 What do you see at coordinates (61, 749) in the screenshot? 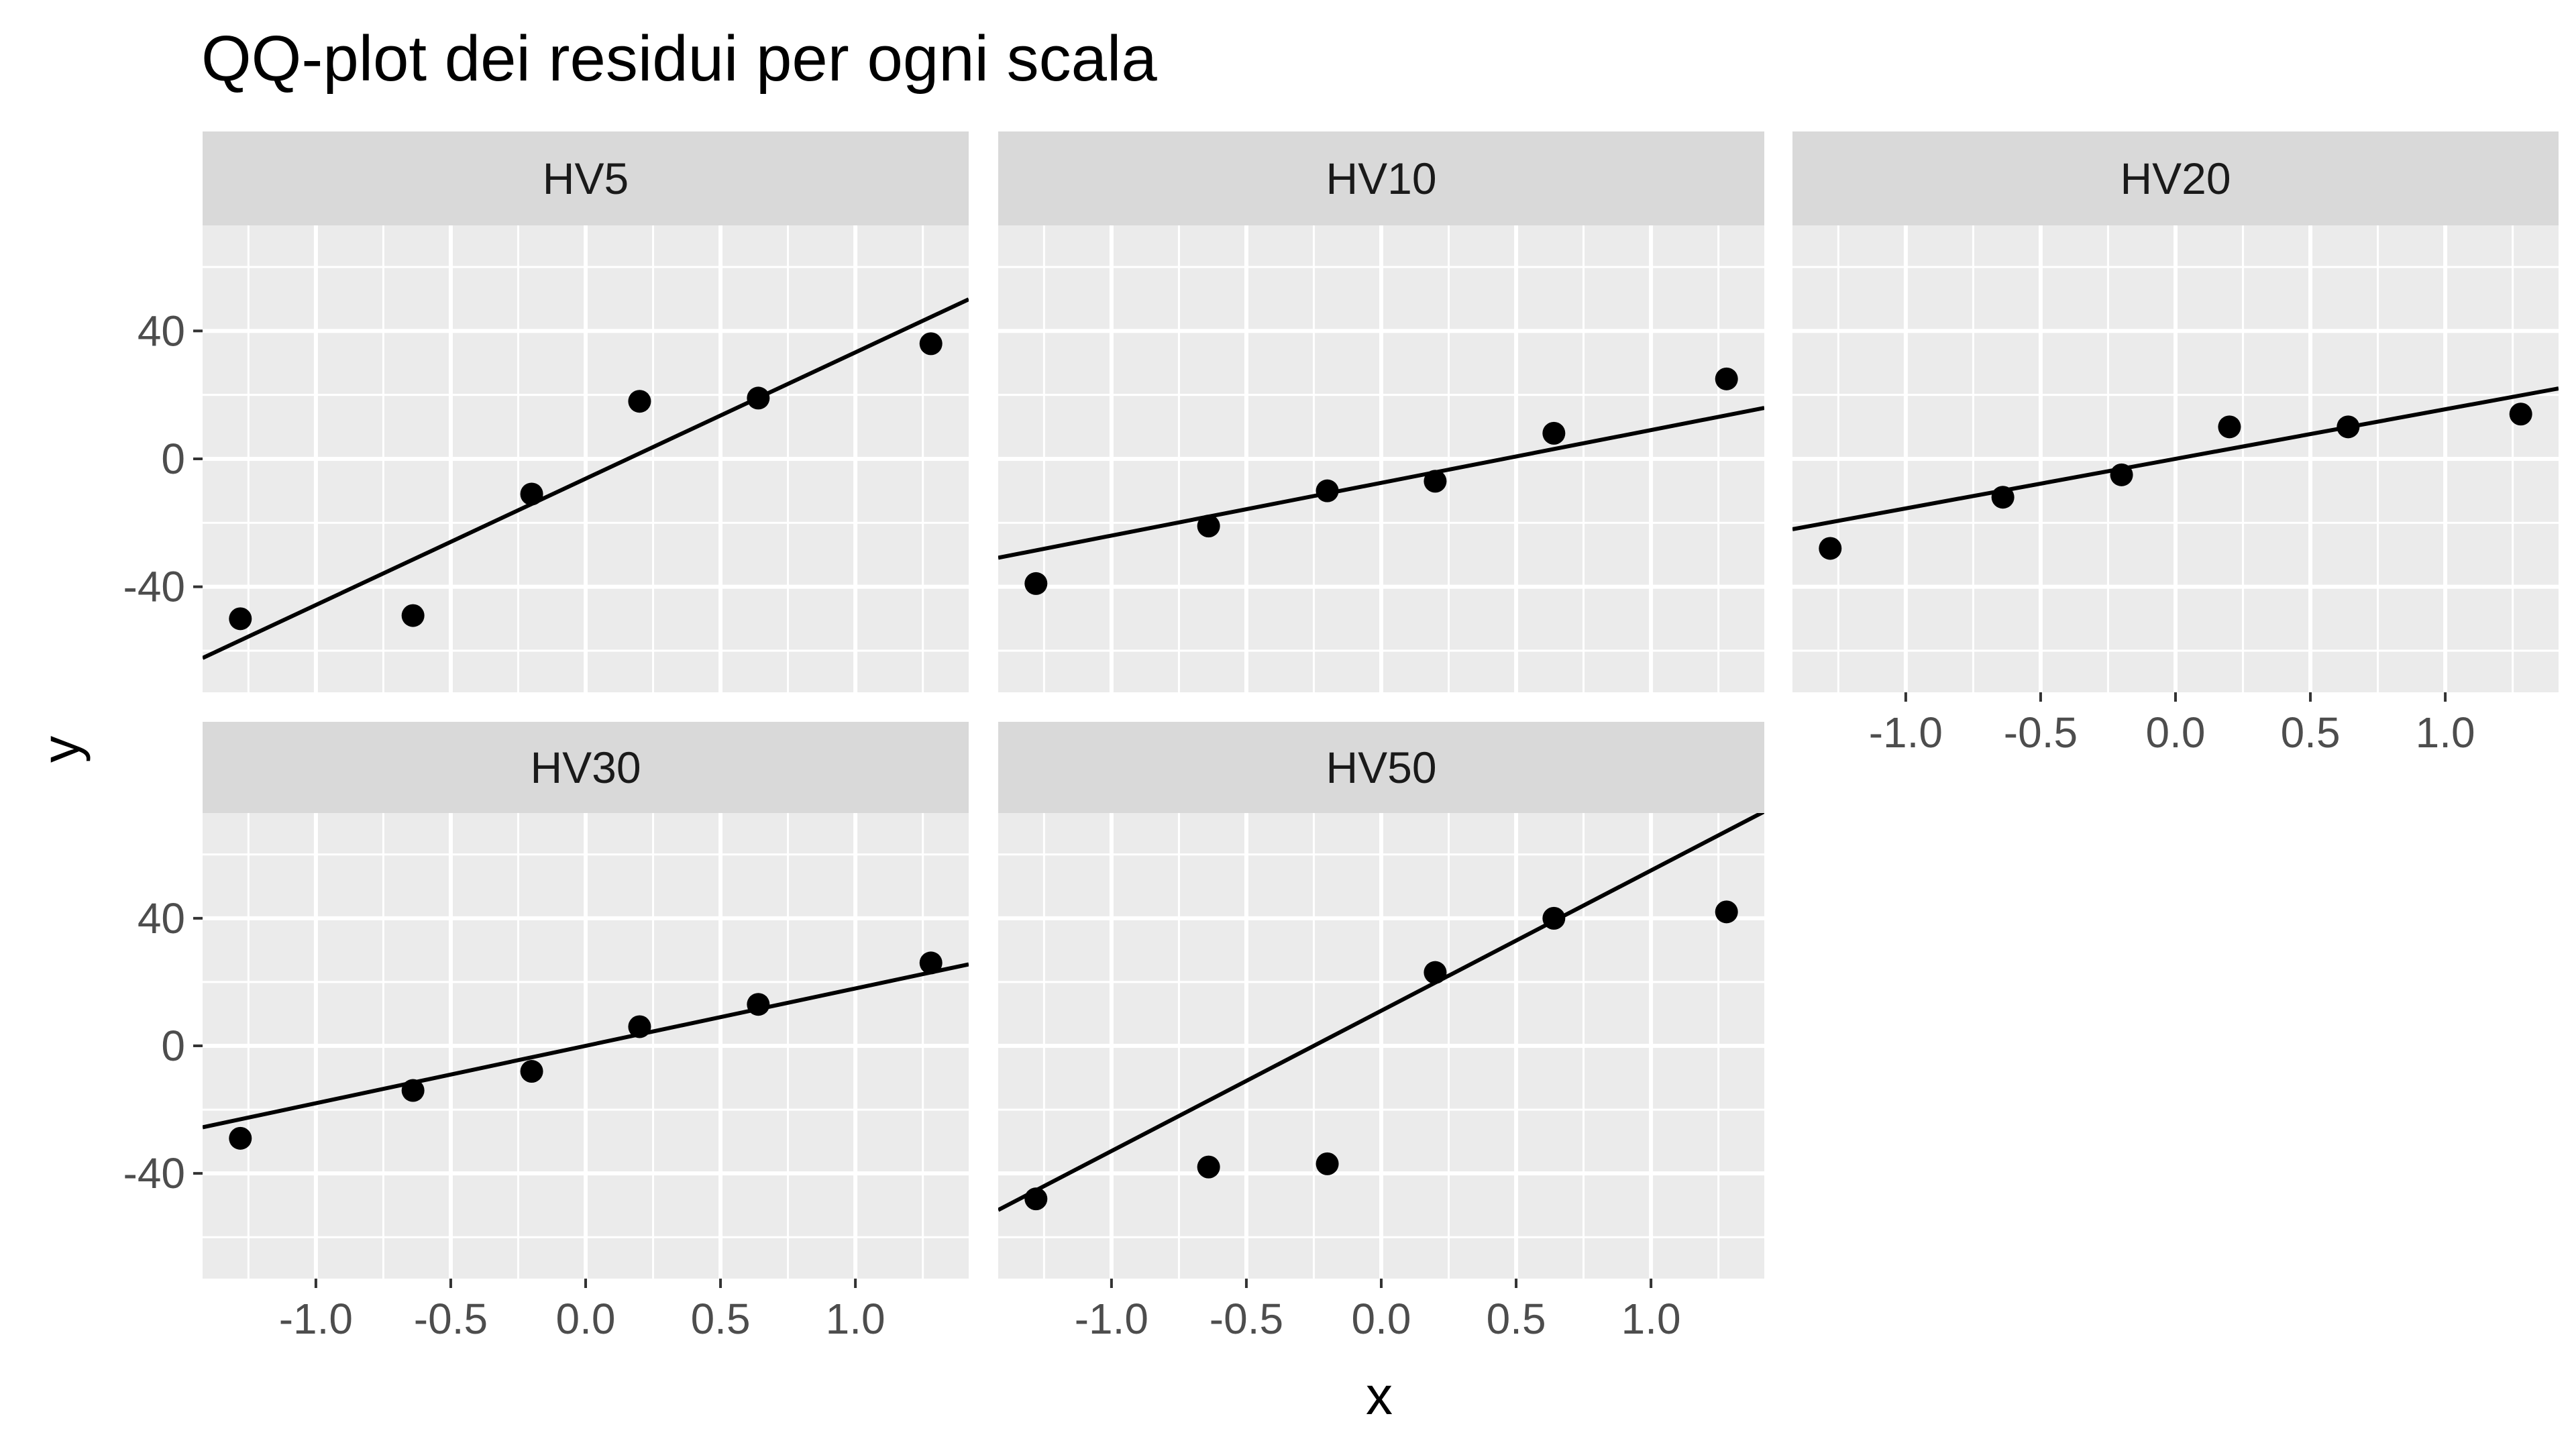
I see `y-axis-title: y` at bounding box center [61, 749].